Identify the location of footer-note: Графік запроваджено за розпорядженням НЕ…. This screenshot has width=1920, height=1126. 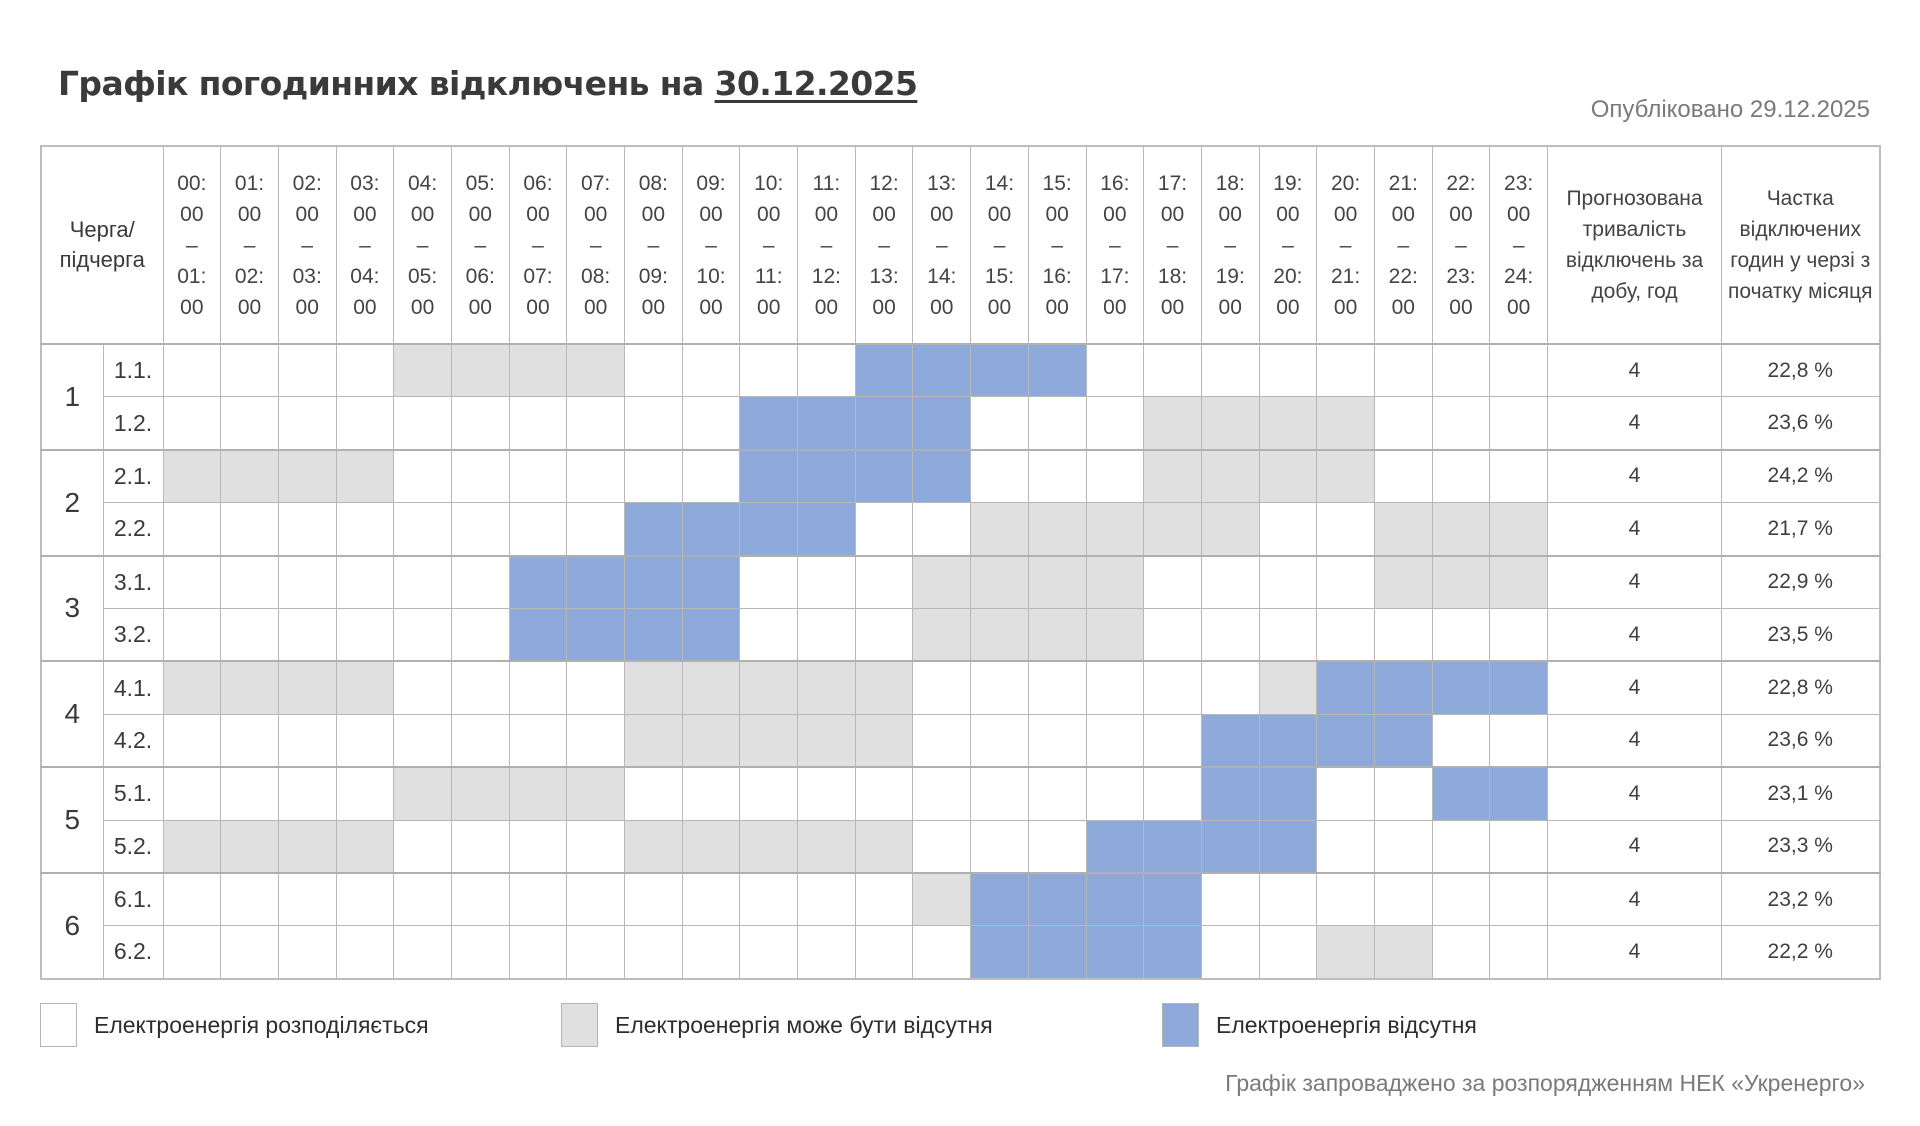
(1545, 1083).